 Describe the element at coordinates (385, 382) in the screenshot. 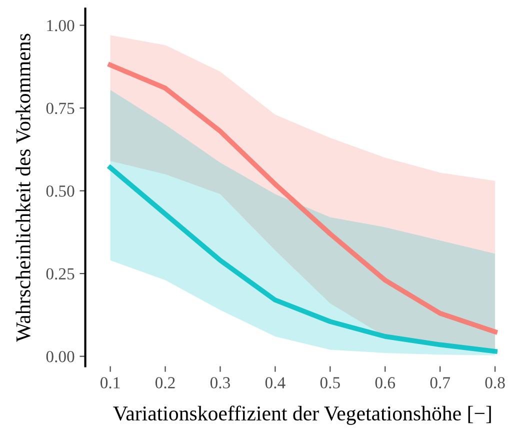

I see `x-tick-label: 0.6` at that location.